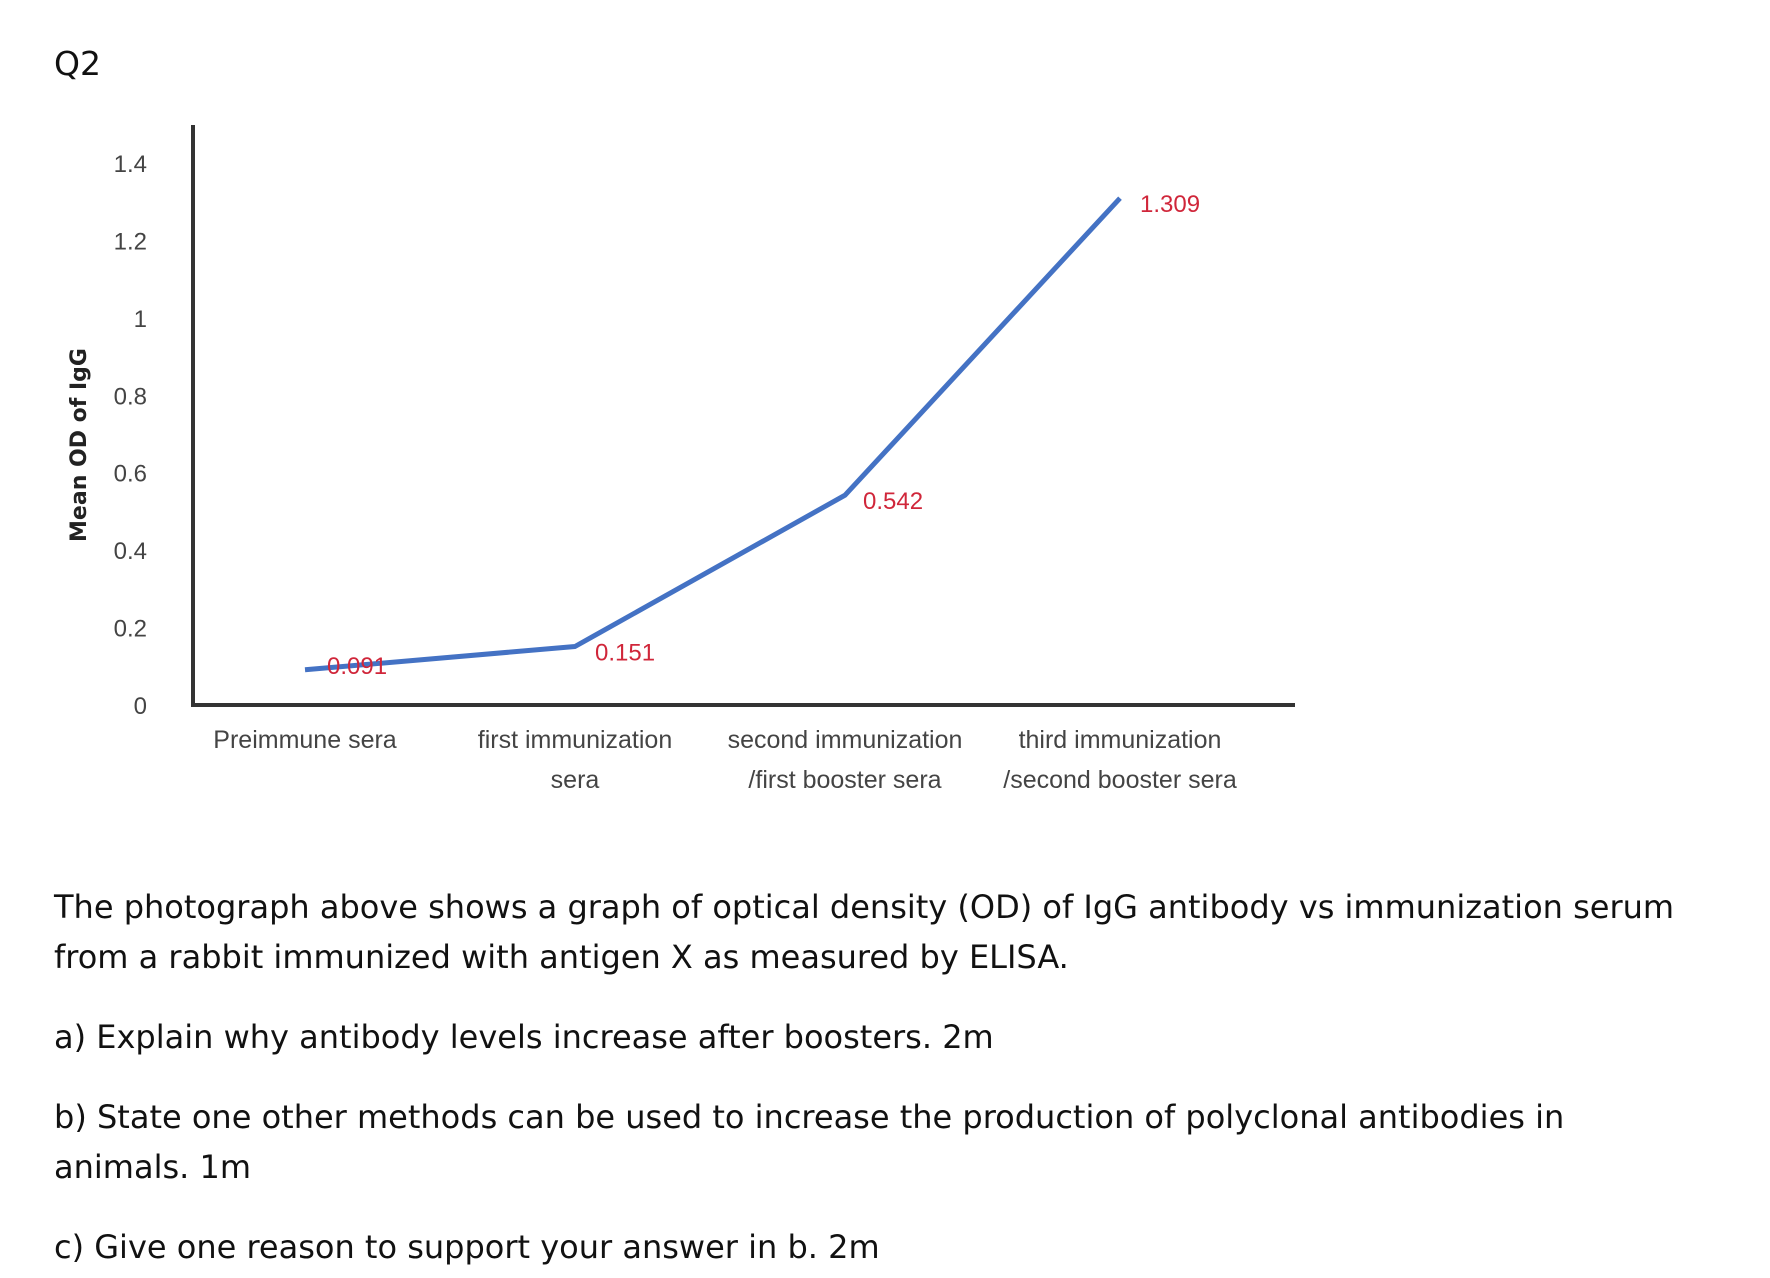  I want to click on y-tick-label: 0, so click(140, 706).